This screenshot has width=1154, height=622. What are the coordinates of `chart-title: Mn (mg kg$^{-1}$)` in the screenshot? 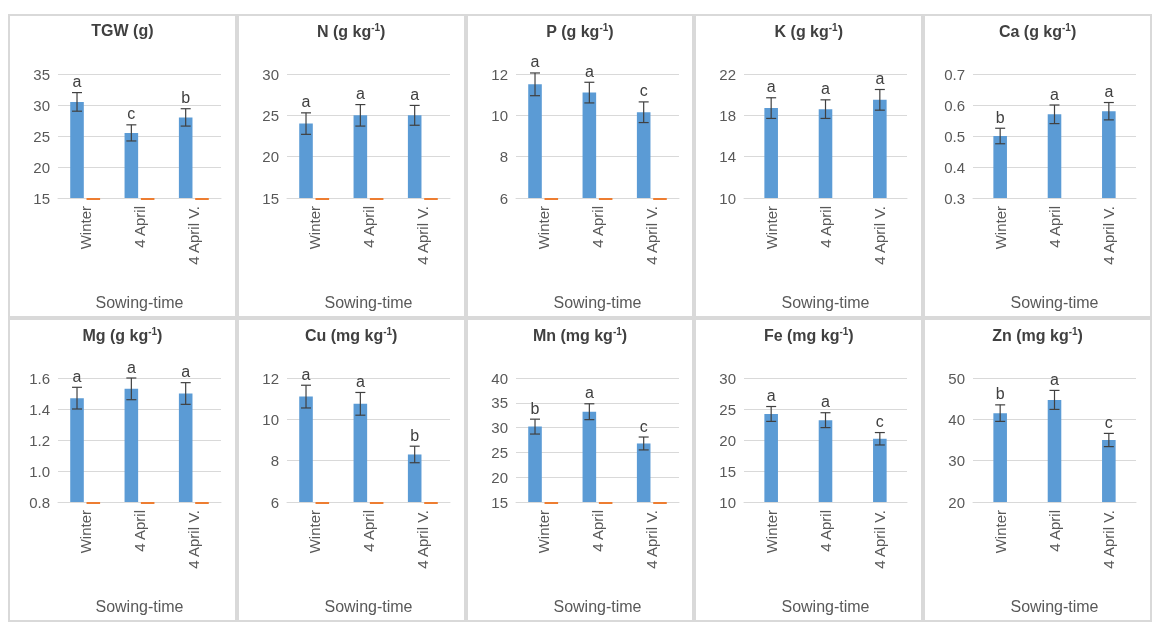 It's located at (580, 336).